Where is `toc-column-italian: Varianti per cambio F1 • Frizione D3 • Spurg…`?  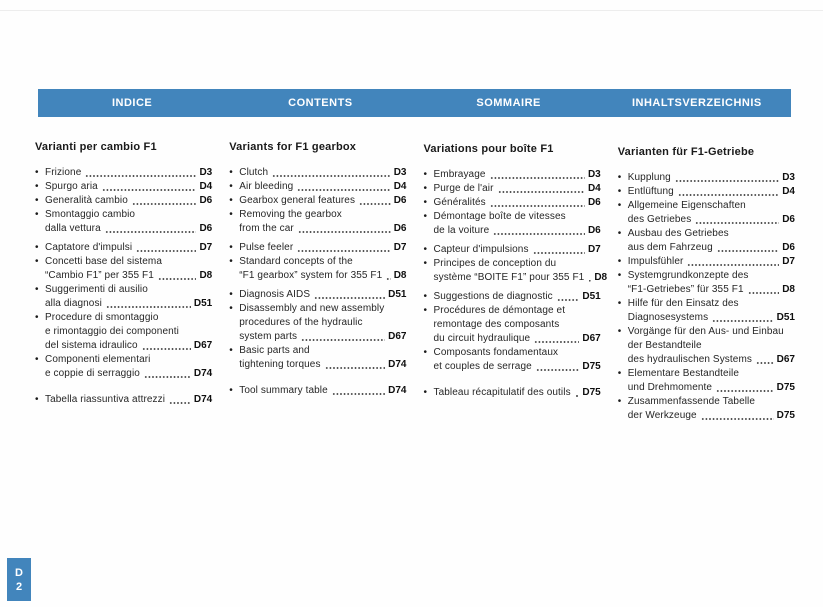
toc-column-italian: Varianti per cambio F1 • Frizione D3 • Spurg… is located at coordinates (123, 282).